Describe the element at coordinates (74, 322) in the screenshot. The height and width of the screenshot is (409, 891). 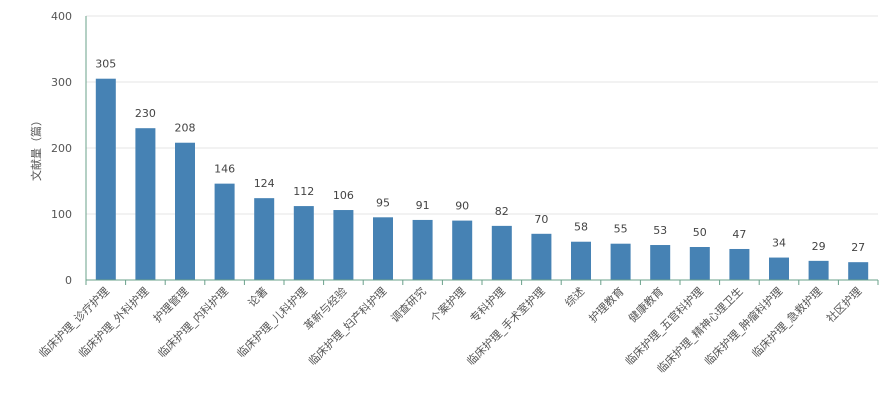
I see `category-label: 临床护理_诊疗护理` at that location.